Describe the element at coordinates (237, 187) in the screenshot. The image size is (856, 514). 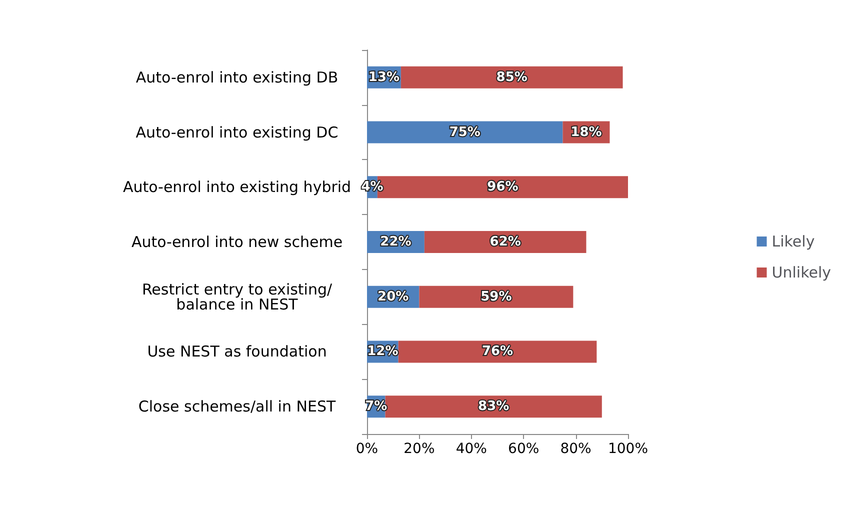
I see `y-tick-label: Auto-enrol into existing hybrid` at that location.